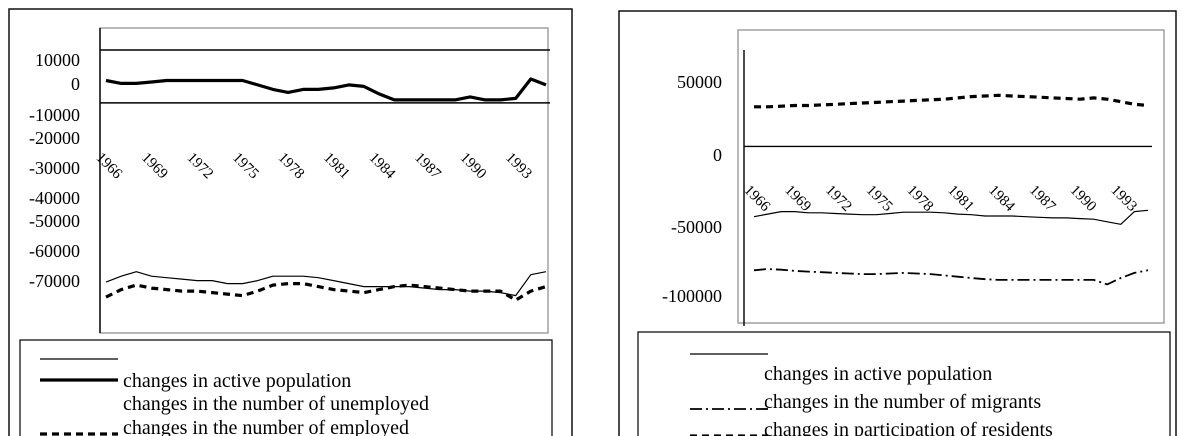 This screenshot has width=1185, height=436. Describe the element at coordinates (473, 166) in the screenshot. I see `left-x-tick-label: 1990` at that location.